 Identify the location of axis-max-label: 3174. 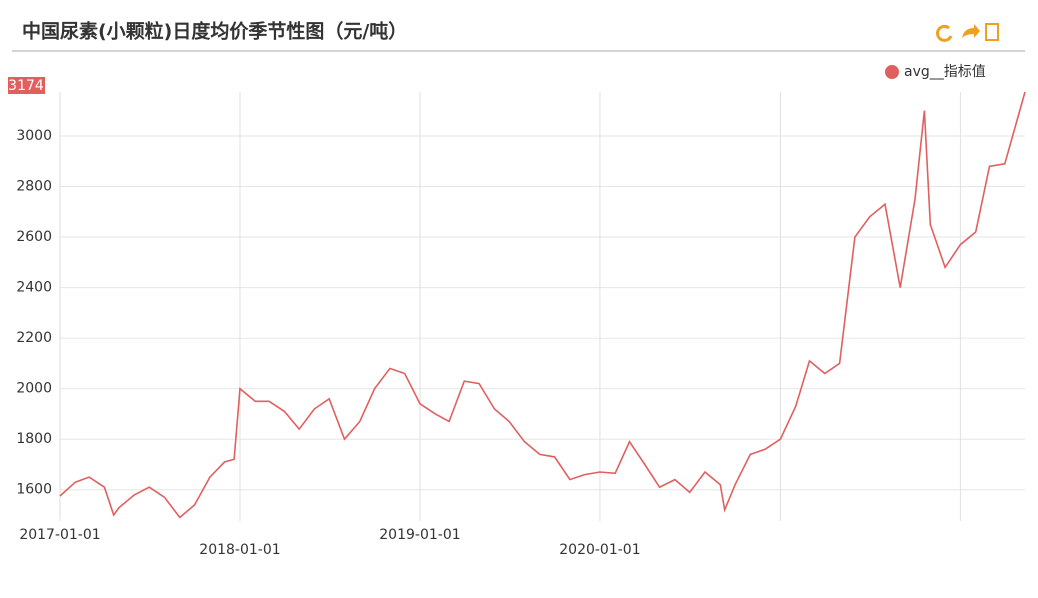
(26, 86).